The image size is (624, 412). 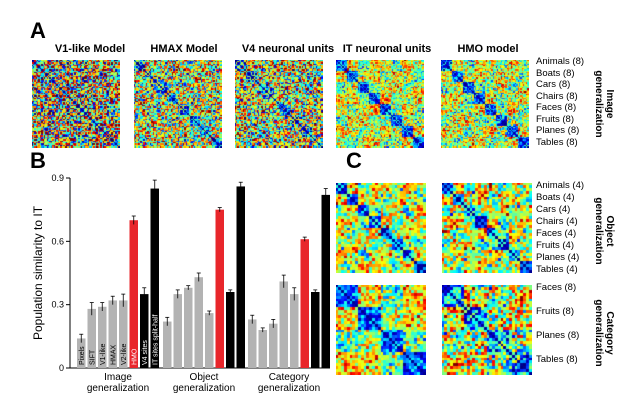 What do you see at coordinates (178, 104) in the screenshot?
I see `rdm-hmax` at bounding box center [178, 104].